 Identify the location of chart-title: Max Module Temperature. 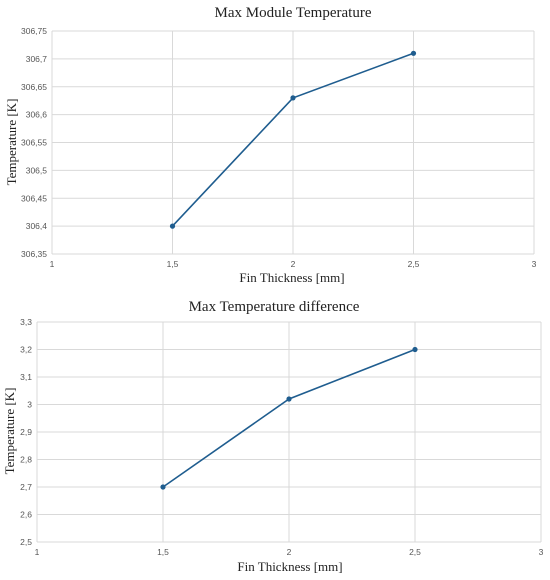
(293, 13).